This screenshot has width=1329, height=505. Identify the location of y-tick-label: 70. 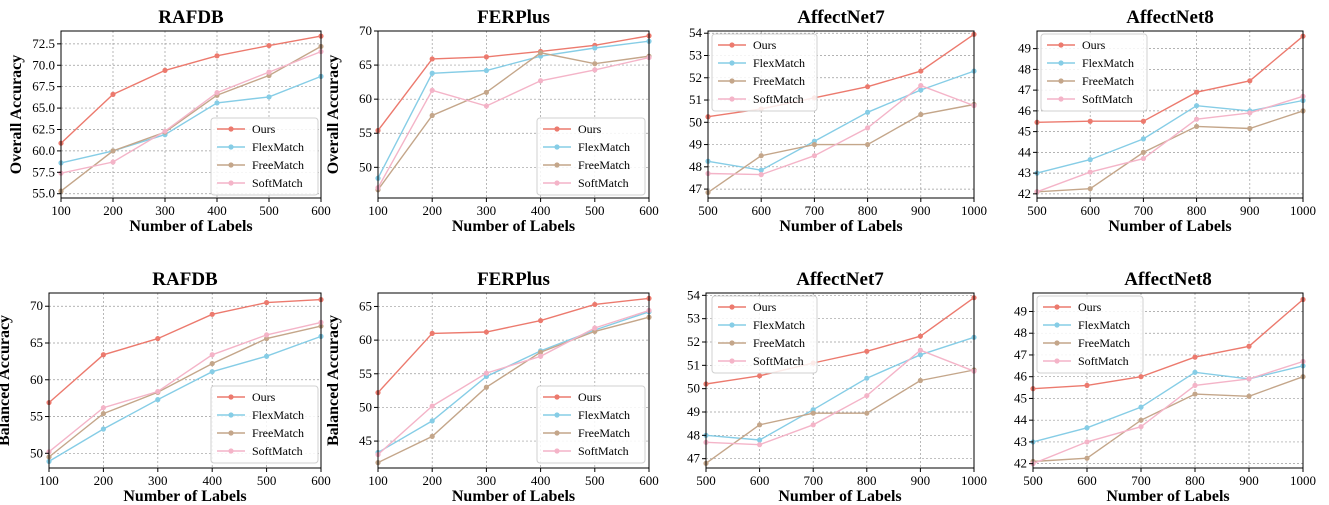
(36, 305).